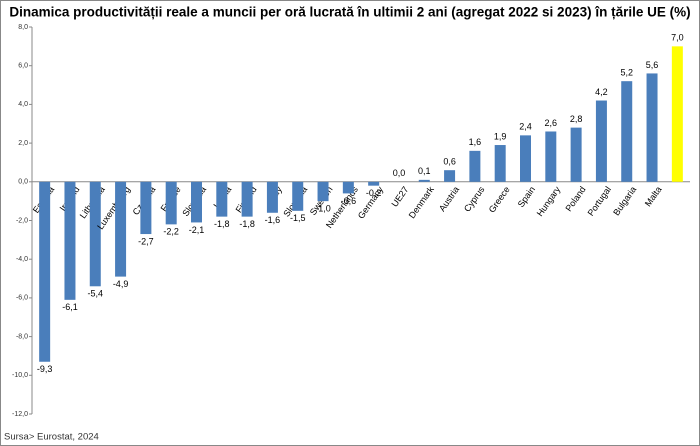 The width and height of the screenshot is (700, 446). I want to click on value-label: 2,8, so click(576, 119).